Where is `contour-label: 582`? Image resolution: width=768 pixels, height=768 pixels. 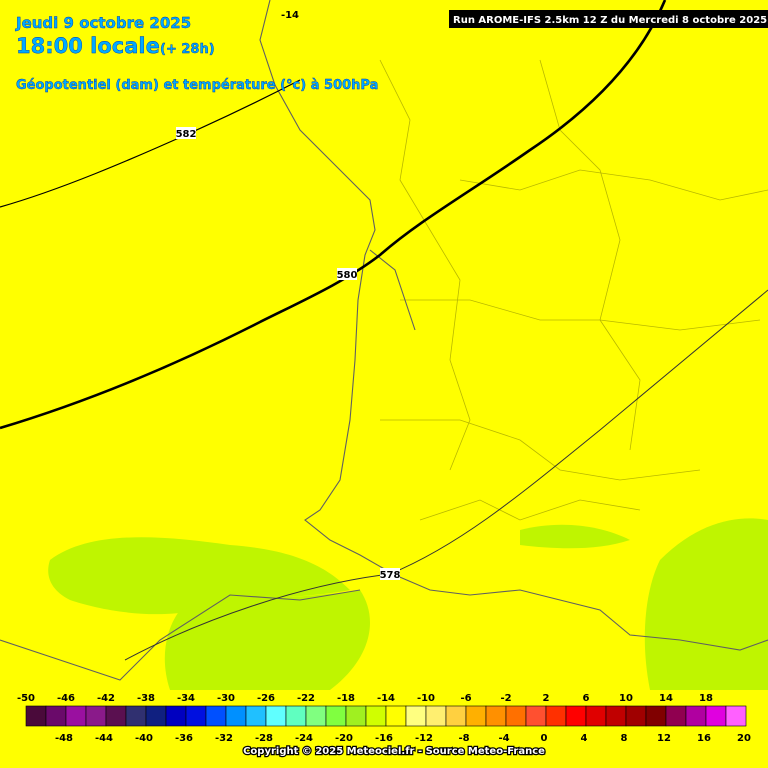 contour-label: 582 is located at coordinates (186, 134).